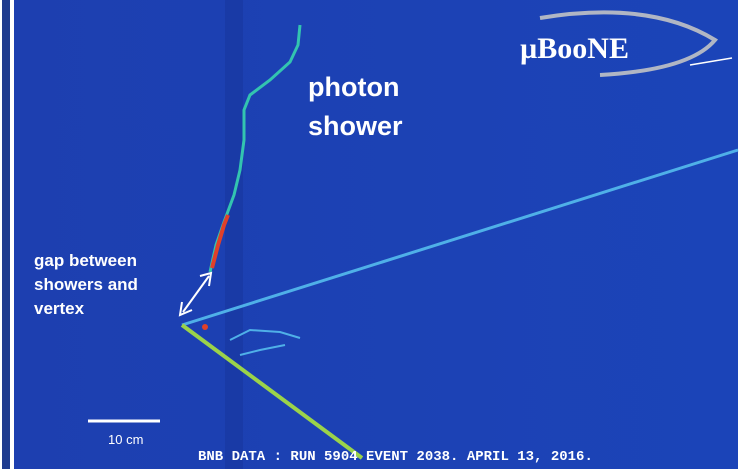 The width and height of the screenshot is (748, 469). I want to click on dead-wires, so click(234, 234).